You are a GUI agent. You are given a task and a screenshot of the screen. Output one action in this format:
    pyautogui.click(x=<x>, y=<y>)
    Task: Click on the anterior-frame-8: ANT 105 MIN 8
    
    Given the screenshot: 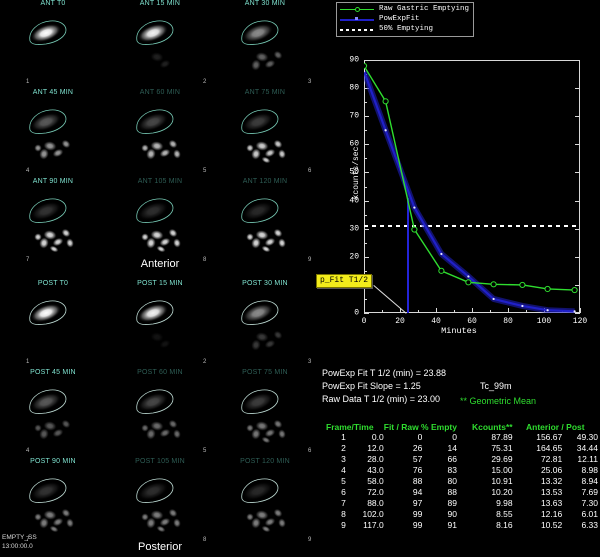 What is the action you would take?
    pyautogui.click(x=160, y=221)
    